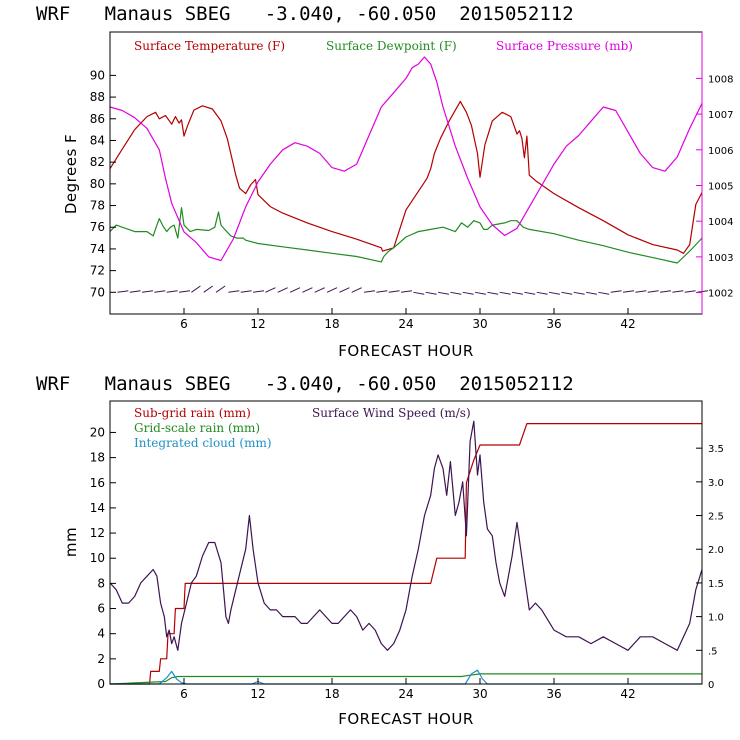  What do you see at coordinates (101, 609) in the screenshot?
I see `y-tick-label: 6` at bounding box center [101, 609].